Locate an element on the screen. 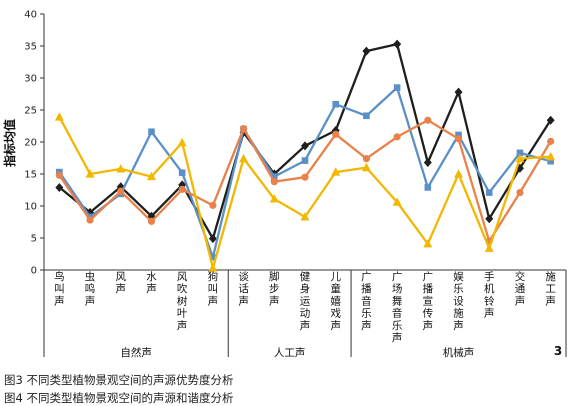 The width and height of the screenshot is (576, 406). category-label: 脚步声 is located at coordinates (274, 288).